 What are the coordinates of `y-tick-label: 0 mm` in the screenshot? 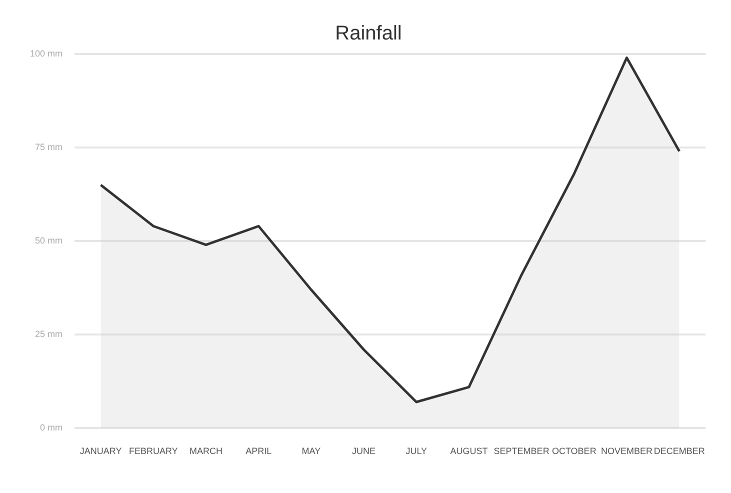 It's located at (51, 427).